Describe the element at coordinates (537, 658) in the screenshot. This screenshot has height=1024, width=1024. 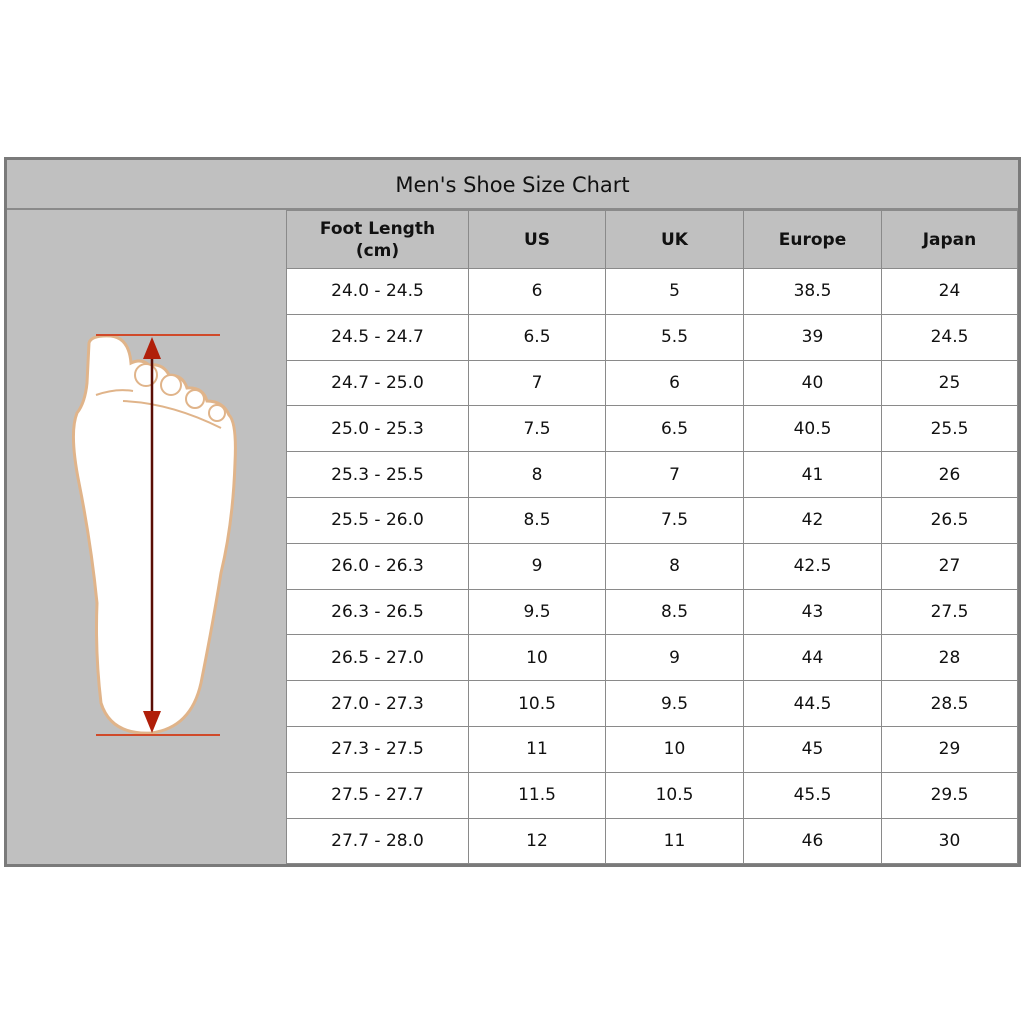
I see `cell-us: 10` at that location.